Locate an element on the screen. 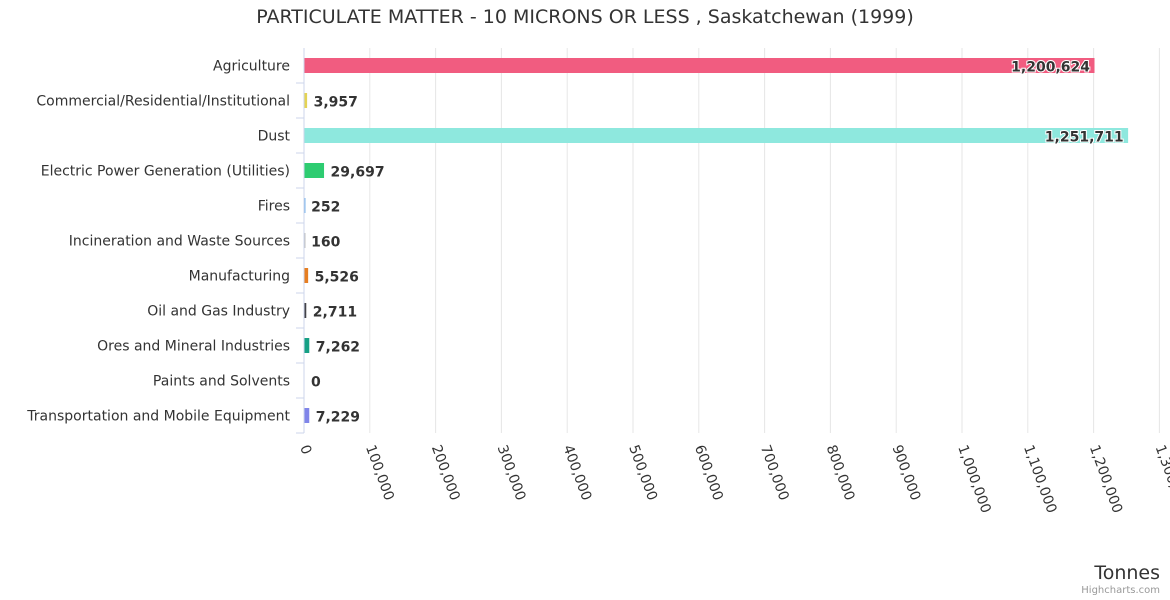 The height and width of the screenshot is (600, 1170). data-label: 29,697 is located at coordinates (358, 173).